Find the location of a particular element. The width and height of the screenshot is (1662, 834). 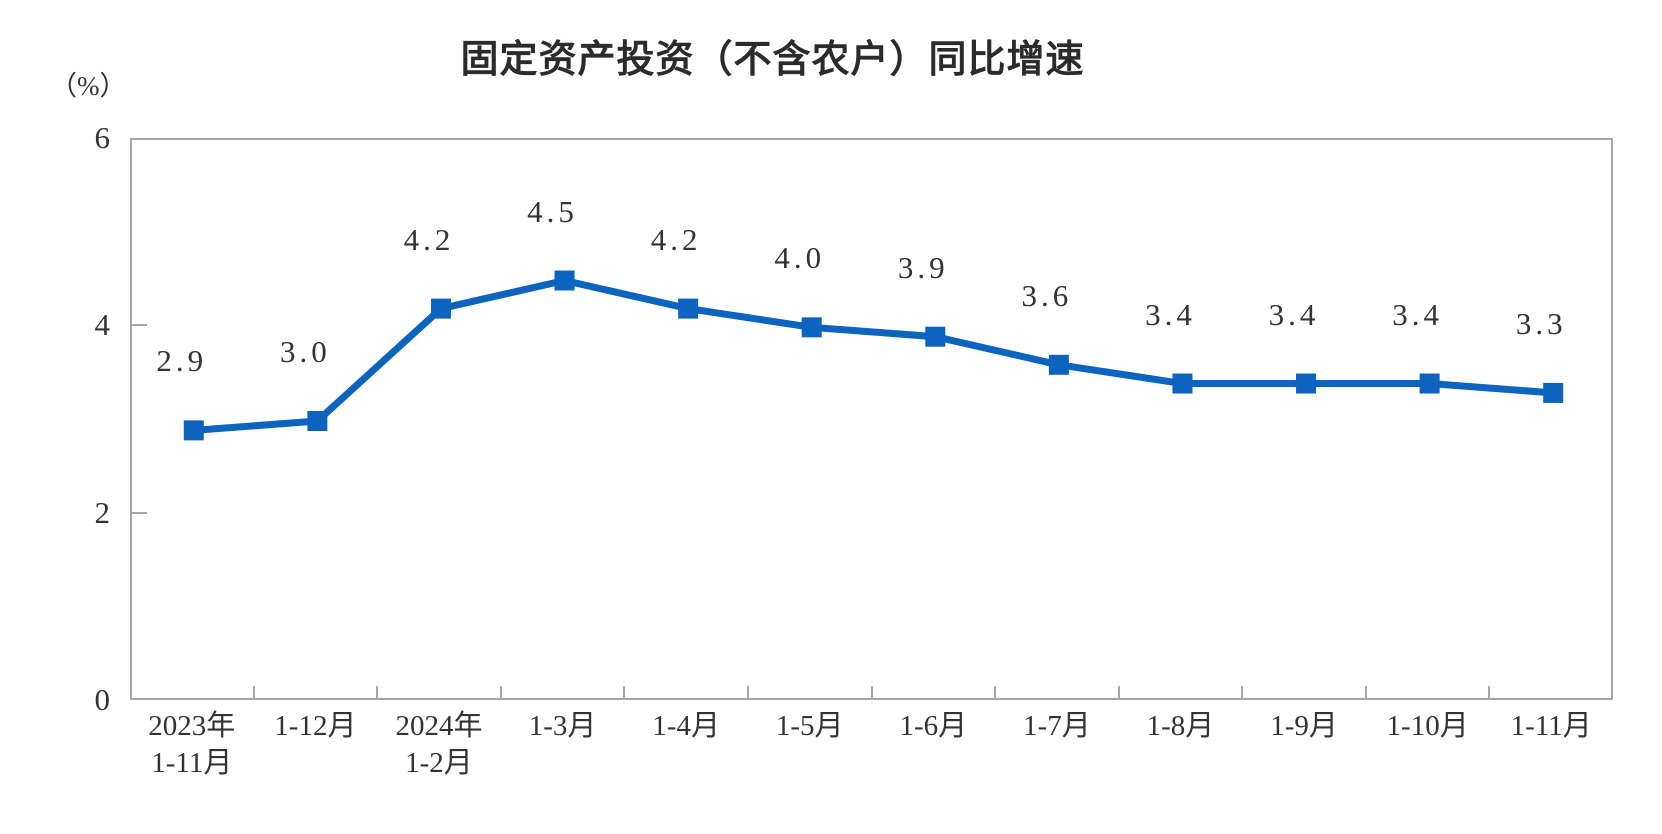

x-tick-label: 1-5月 is located at coordinates (810, 726).